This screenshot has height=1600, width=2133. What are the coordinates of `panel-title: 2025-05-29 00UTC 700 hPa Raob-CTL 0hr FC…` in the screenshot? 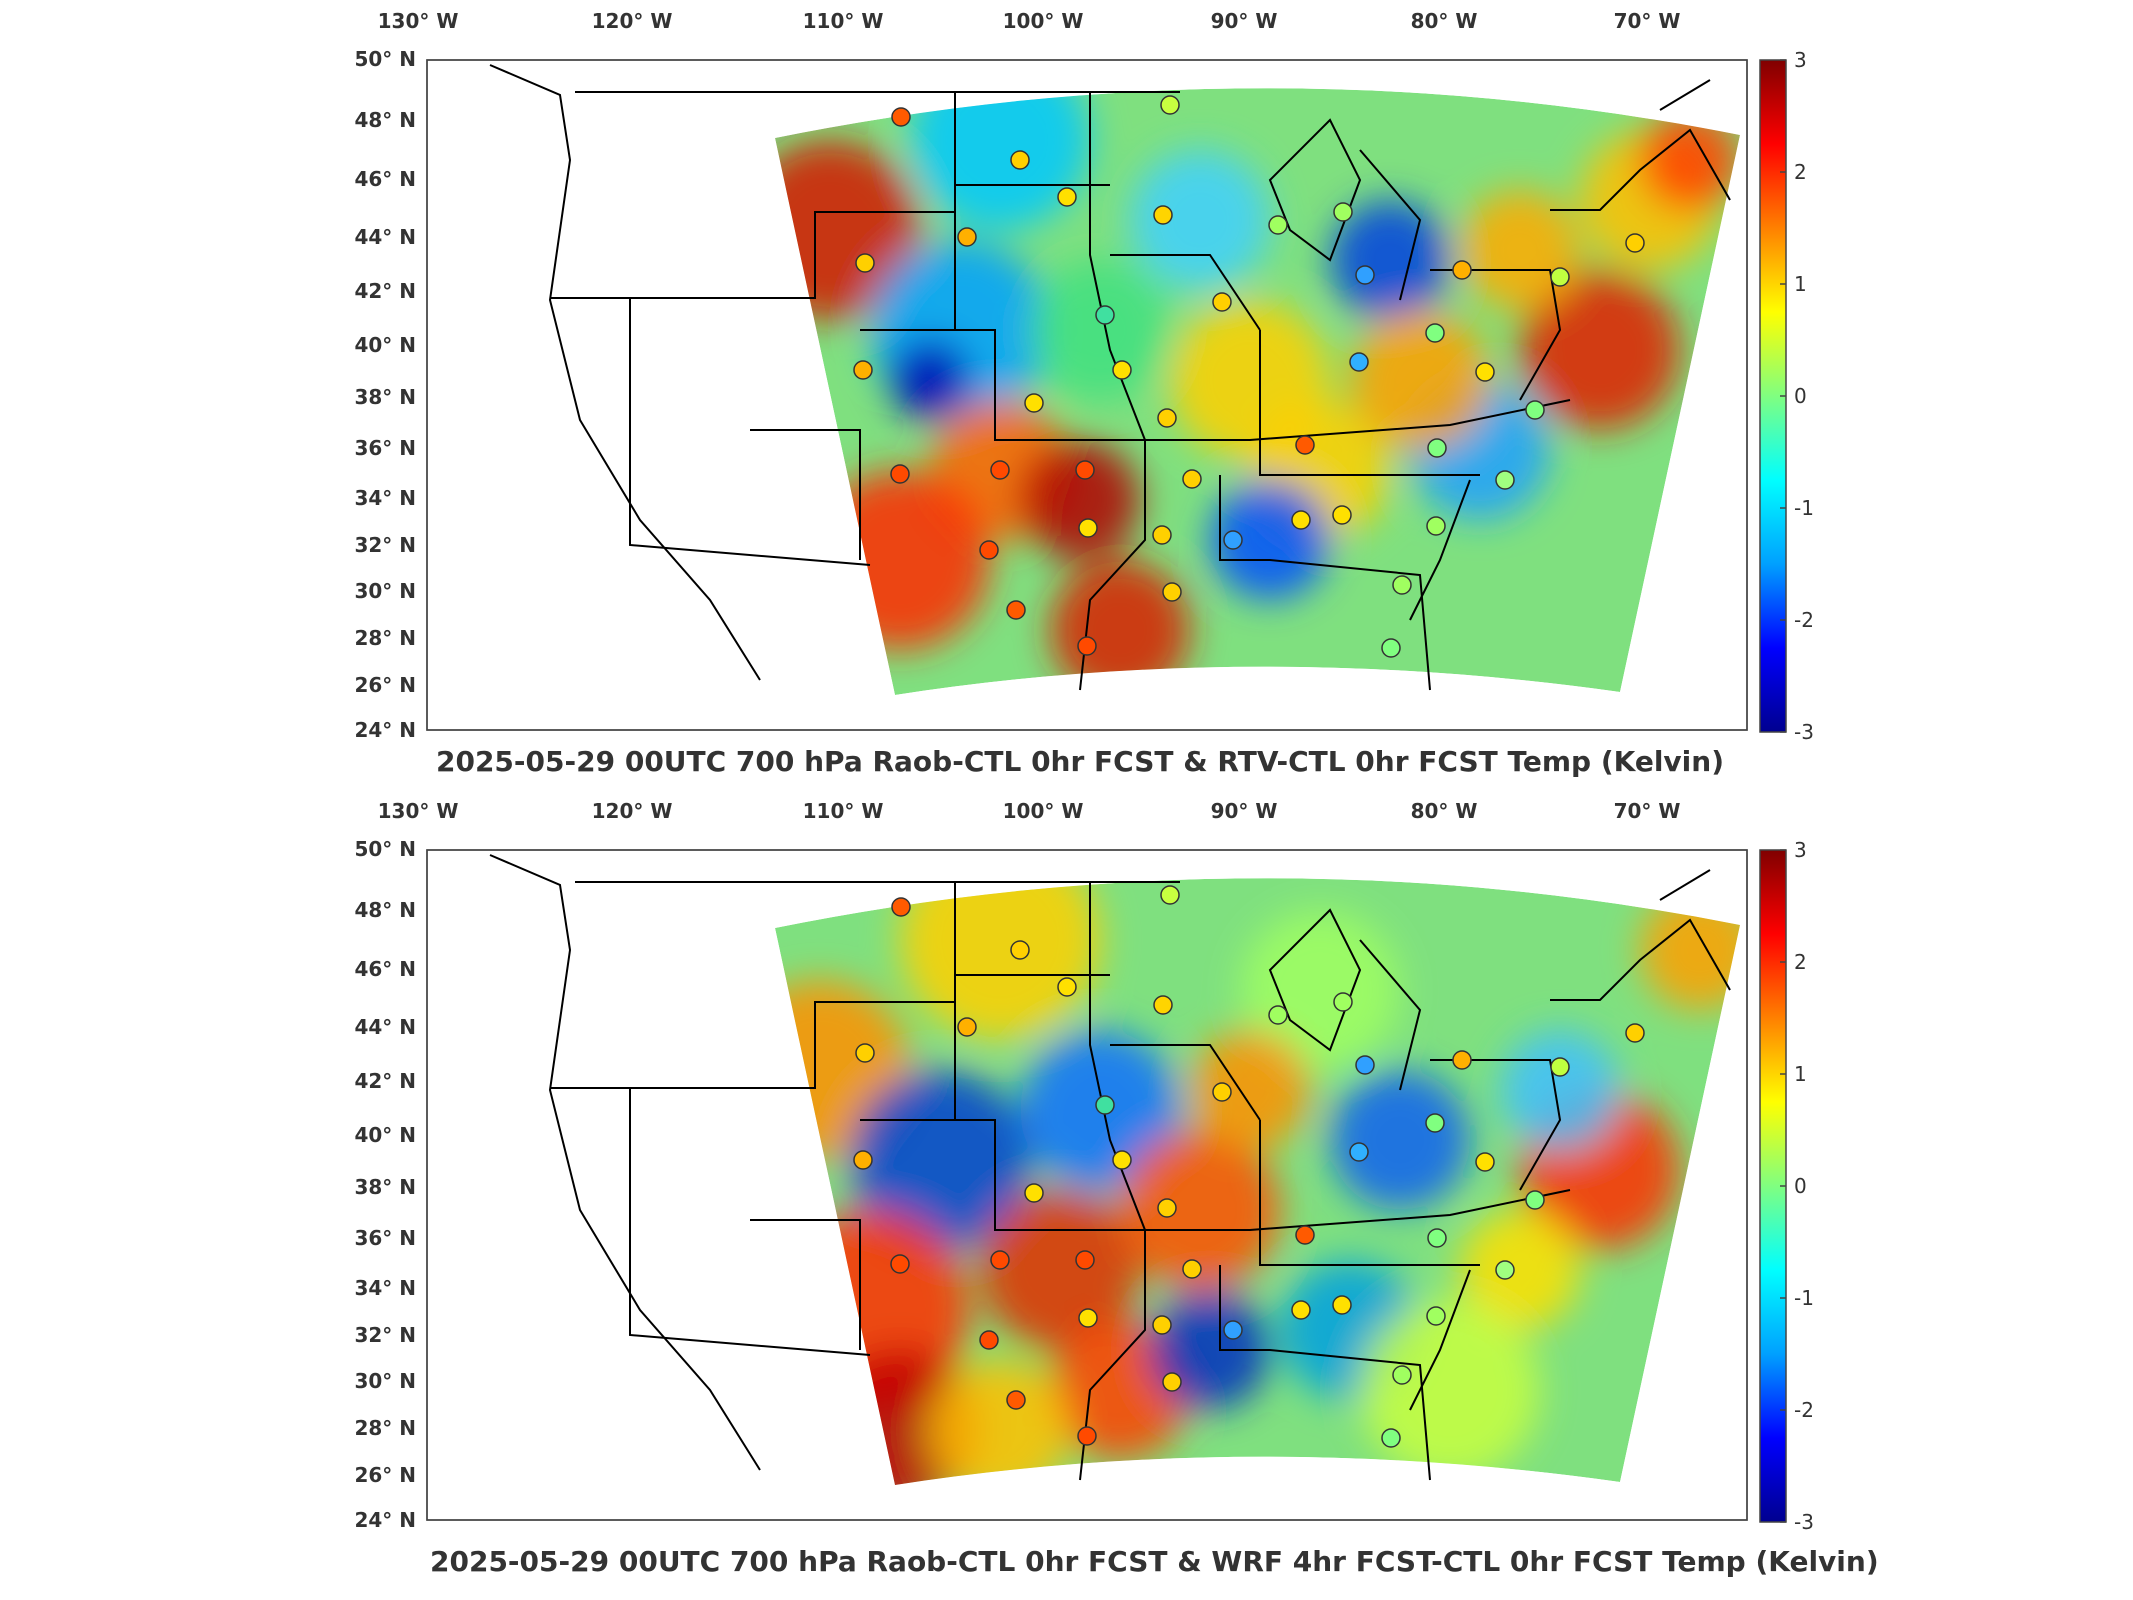 It's located at (1154, 1561).